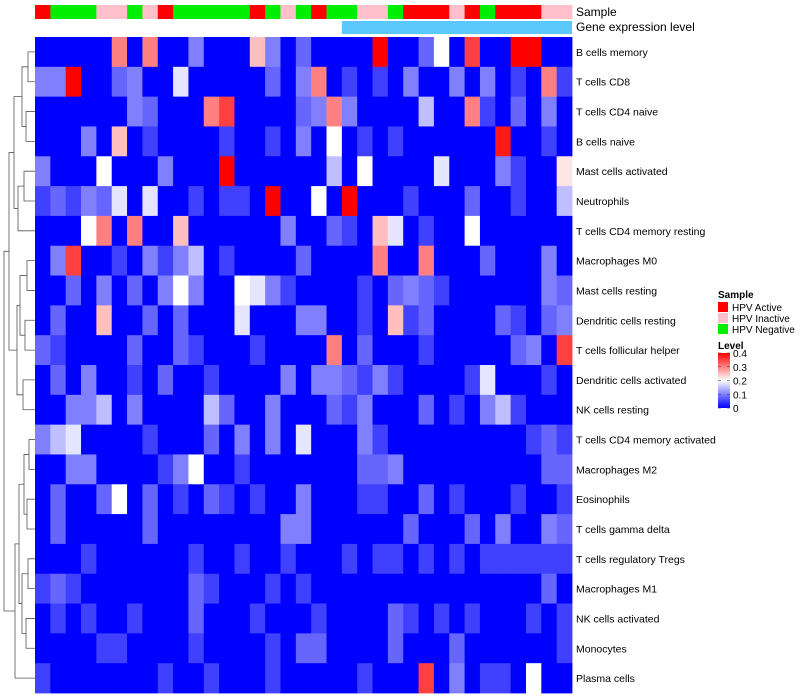 The height and width of the screenshot is (700, 800). What do you see at coordinates (349, 260) in the screenshot?
I see `heatmap-cell-r7-c20` at bounding box center [349, 260].